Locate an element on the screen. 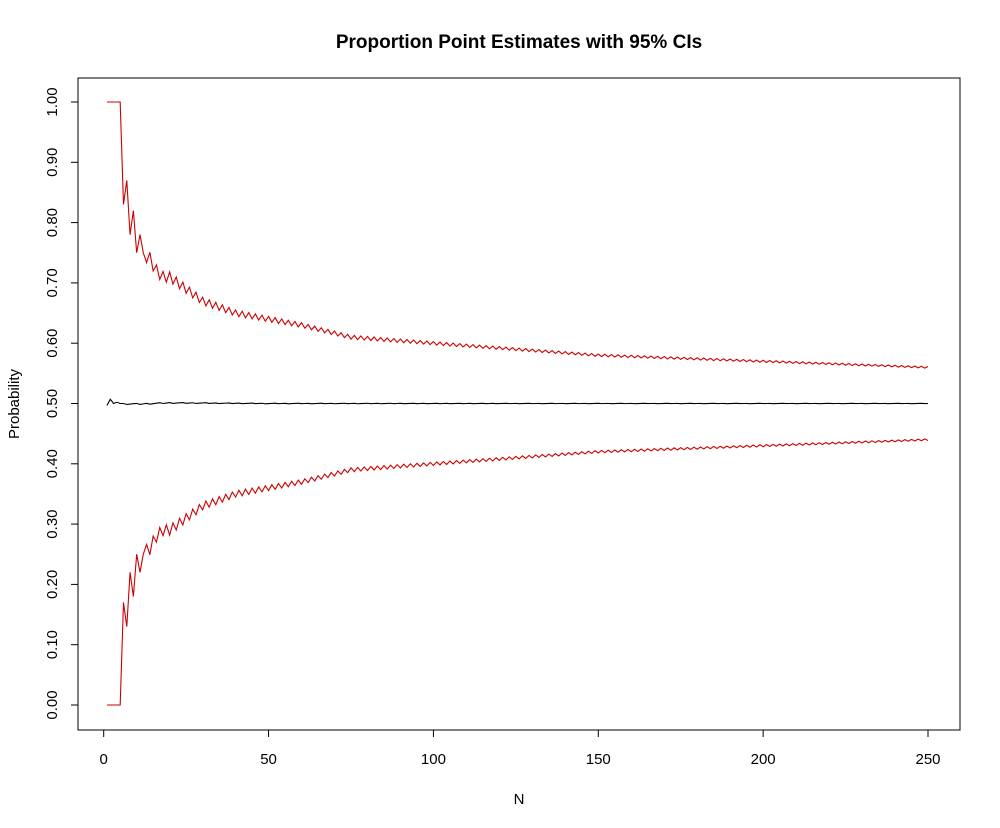 Image resolution: width=1000 pixels, height=828 pixels. x-tick-label: 150 is located at coordinates (598, 759).